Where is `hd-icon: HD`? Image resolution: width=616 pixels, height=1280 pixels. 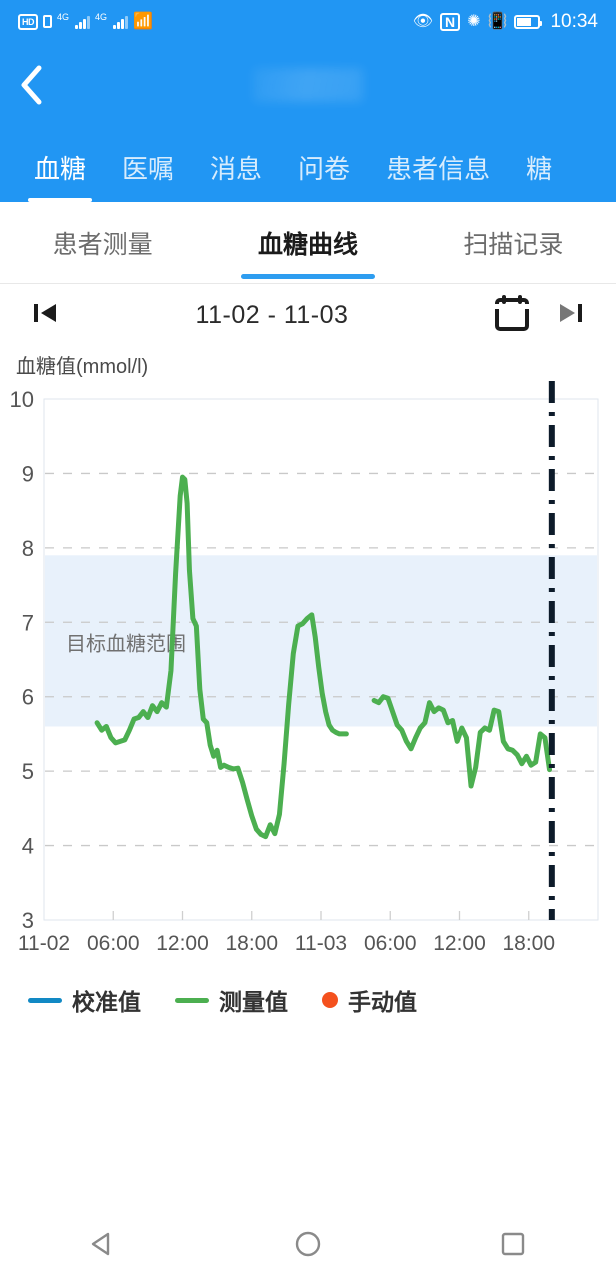 hd-icon: HD is located at coordinates (28, 21).